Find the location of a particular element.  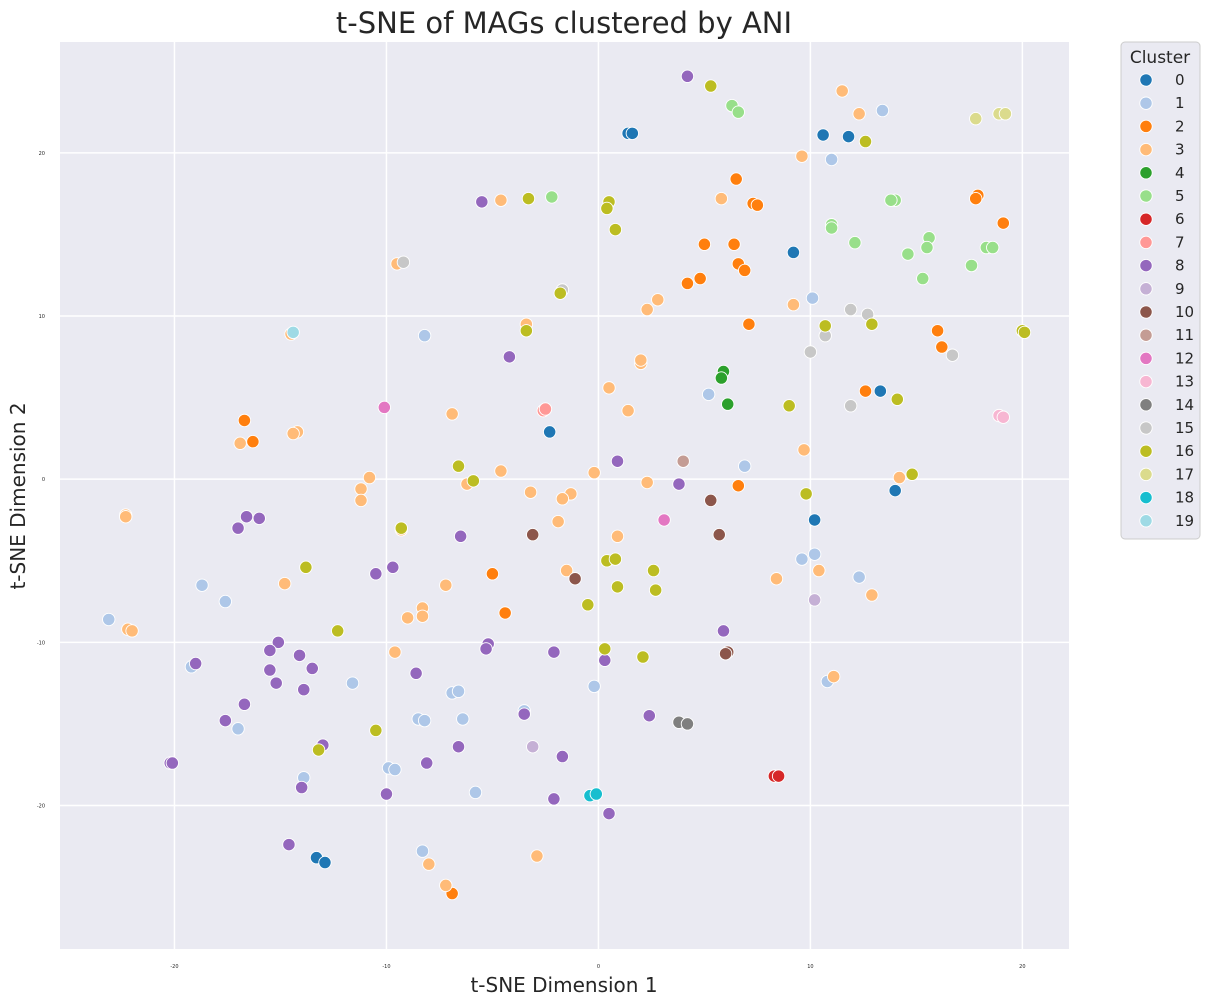

legend-label-cluster-18: 18 is located at coordinates (1184, 498).